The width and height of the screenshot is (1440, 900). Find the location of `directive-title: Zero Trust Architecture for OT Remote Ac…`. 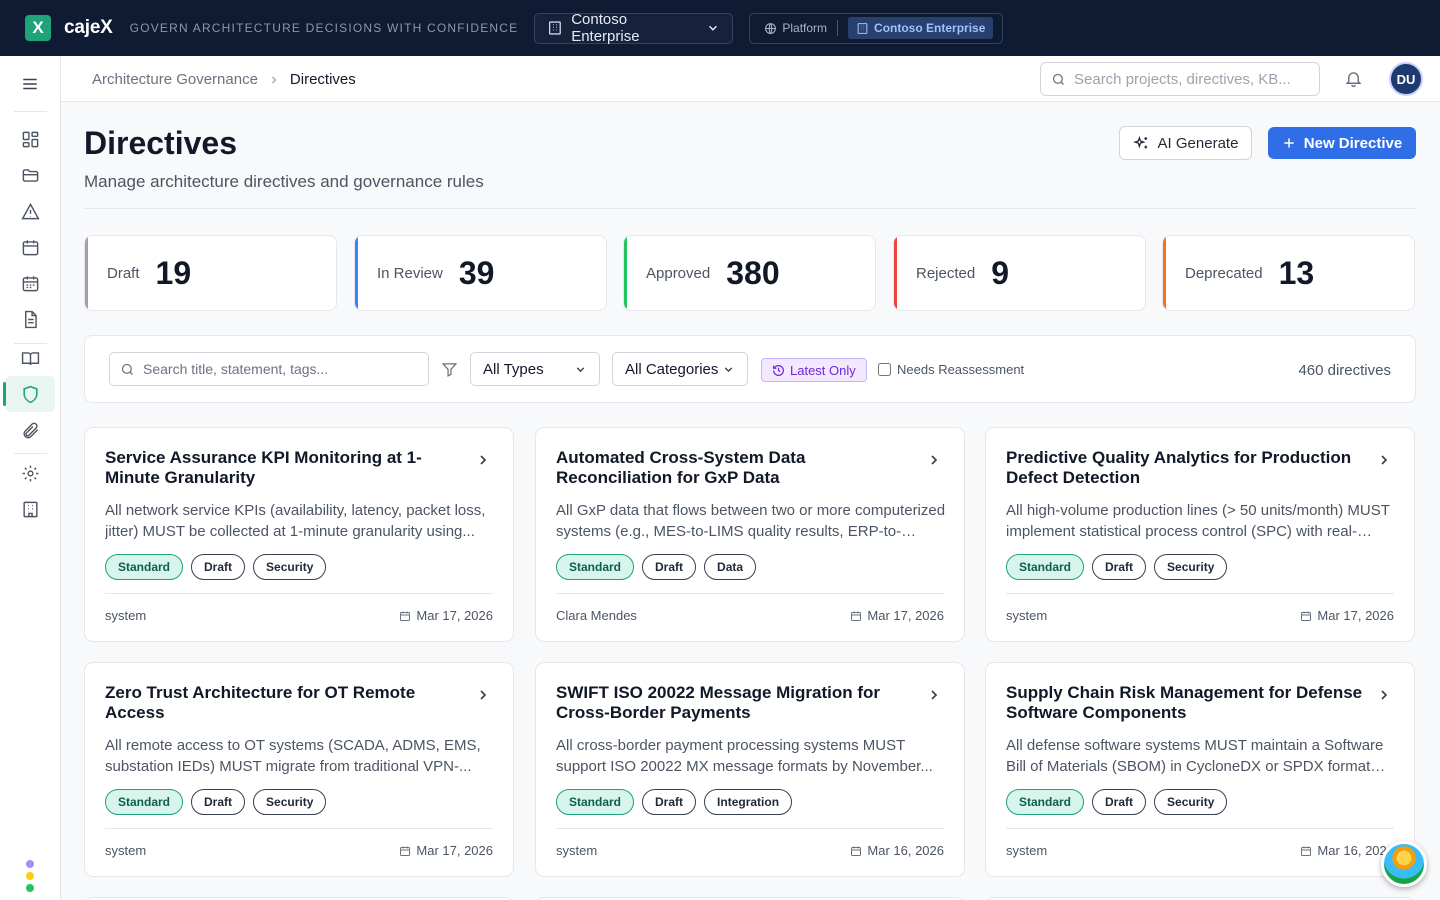

directive-title: Zero Trust Architecture for OT Remote Ac… is located at coordinates (260, 702).